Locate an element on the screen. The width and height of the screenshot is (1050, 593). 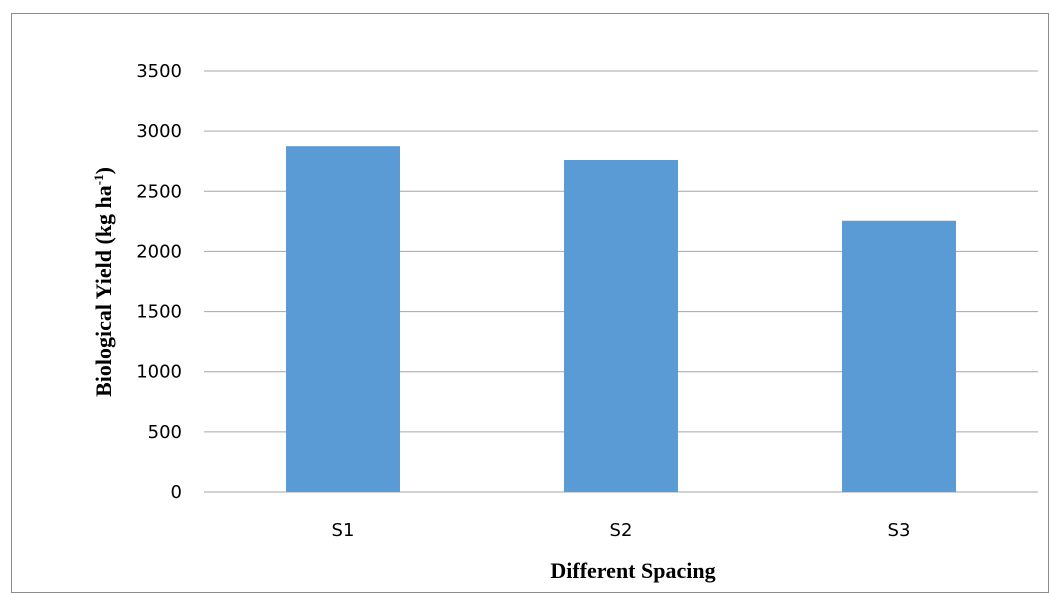
x-axis-title: Different Spacing is located at coordinates (632, 570).